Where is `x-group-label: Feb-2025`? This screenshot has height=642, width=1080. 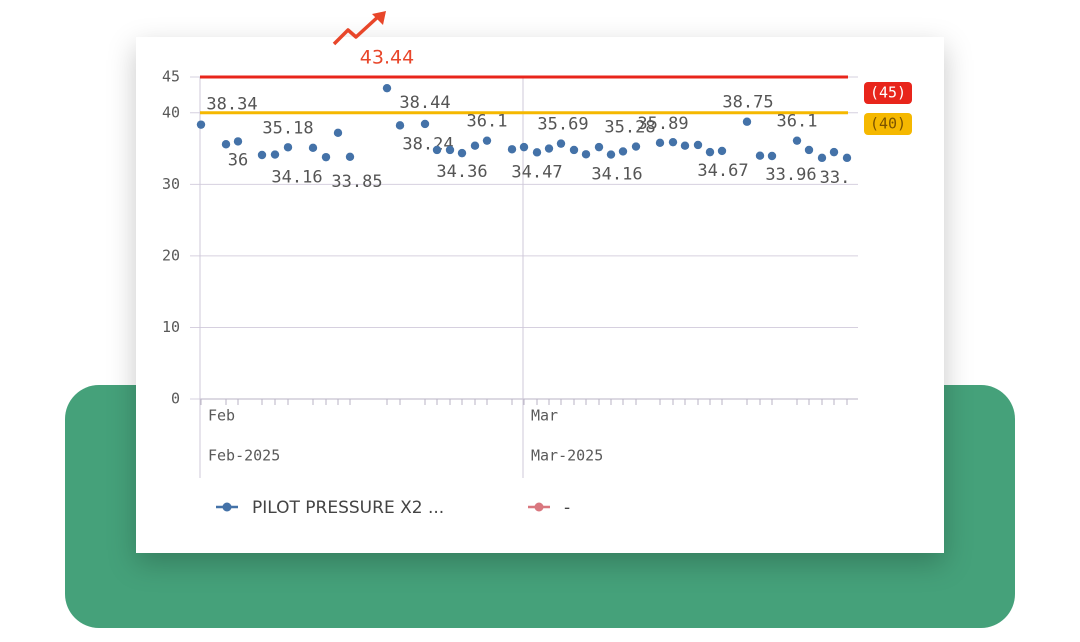
x-group-label: Feb-2025 is located at coordinates (244, 456).